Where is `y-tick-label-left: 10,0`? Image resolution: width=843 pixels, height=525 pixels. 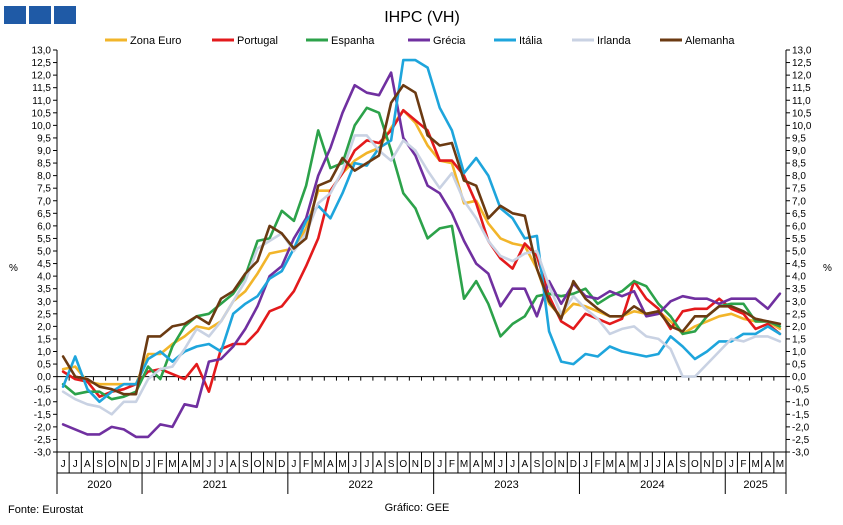 y-tick-label-left: 10,0 is located at coordinates (42, 126).